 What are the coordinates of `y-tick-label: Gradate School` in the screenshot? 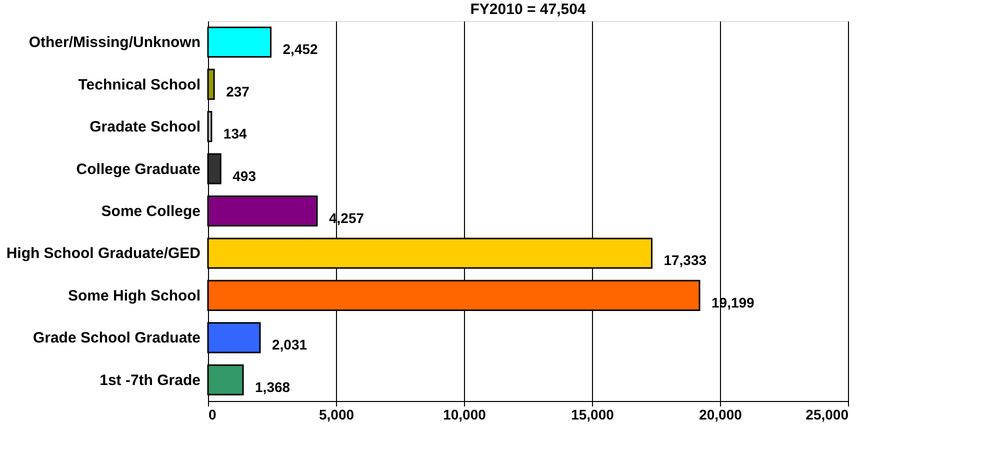 It's located at (145, 127).